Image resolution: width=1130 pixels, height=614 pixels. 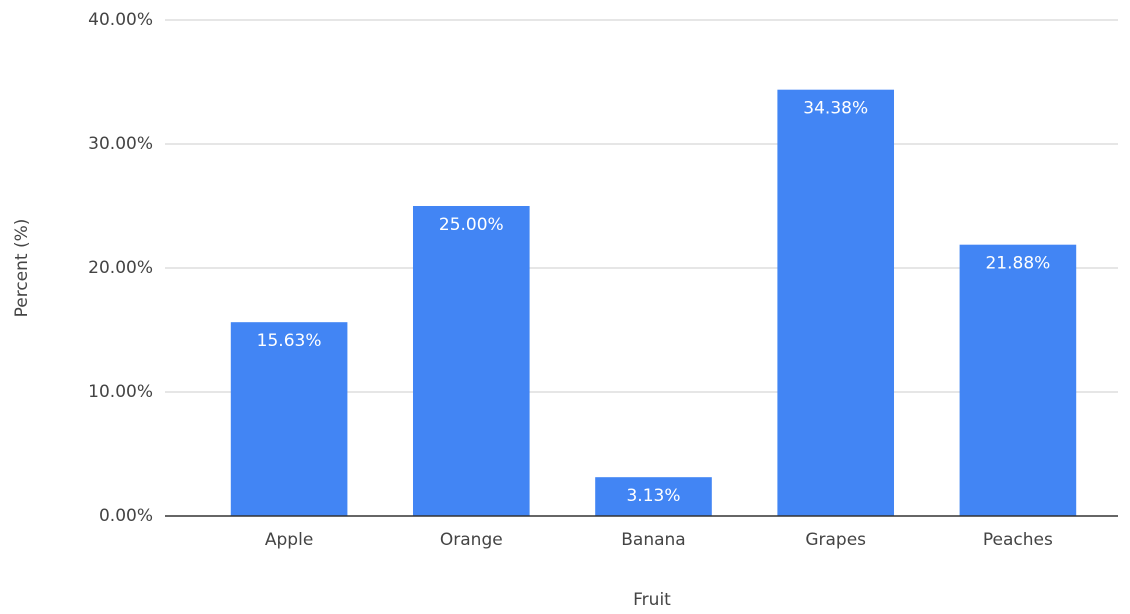 What do you see at coordinates (22, 268) in the screenshot?
I see `y-axis-label: Percent (%)` at bounding box center [22, 268].